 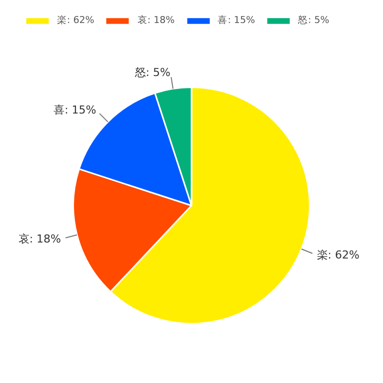 What do you see at coordinates (75, 20) in the screenshot?
I see `legend-label: 楽: 62%` at bounding box center [75, 20].